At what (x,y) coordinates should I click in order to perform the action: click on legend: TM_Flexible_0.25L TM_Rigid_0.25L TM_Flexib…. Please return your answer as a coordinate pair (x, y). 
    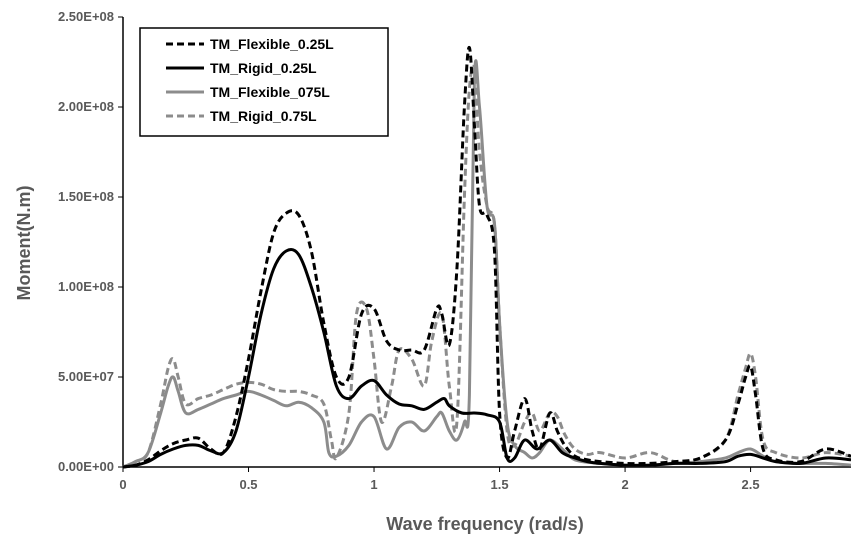
    Looking at the image, I should click on (264, 82).